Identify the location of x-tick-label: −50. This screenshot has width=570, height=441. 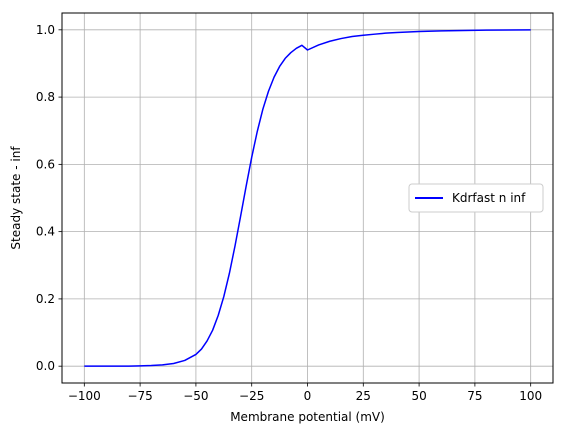
(195, 396).